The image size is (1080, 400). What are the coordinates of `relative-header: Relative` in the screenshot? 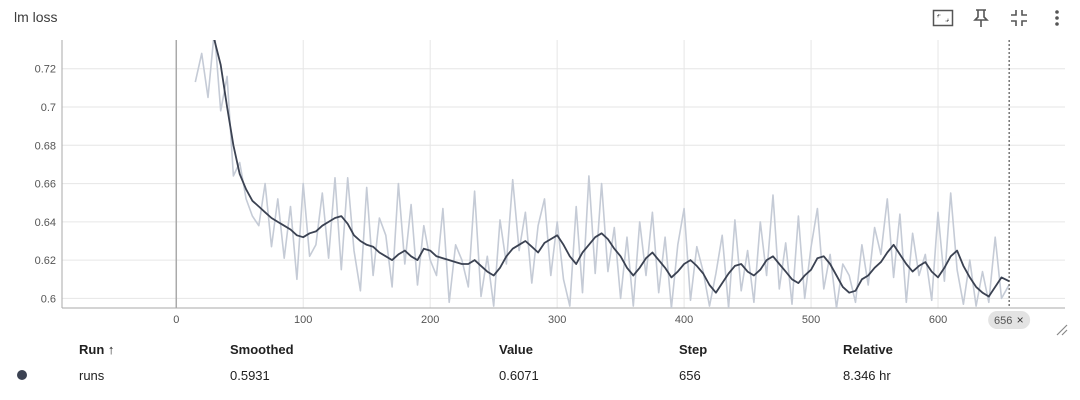 It's located at (868, 349).